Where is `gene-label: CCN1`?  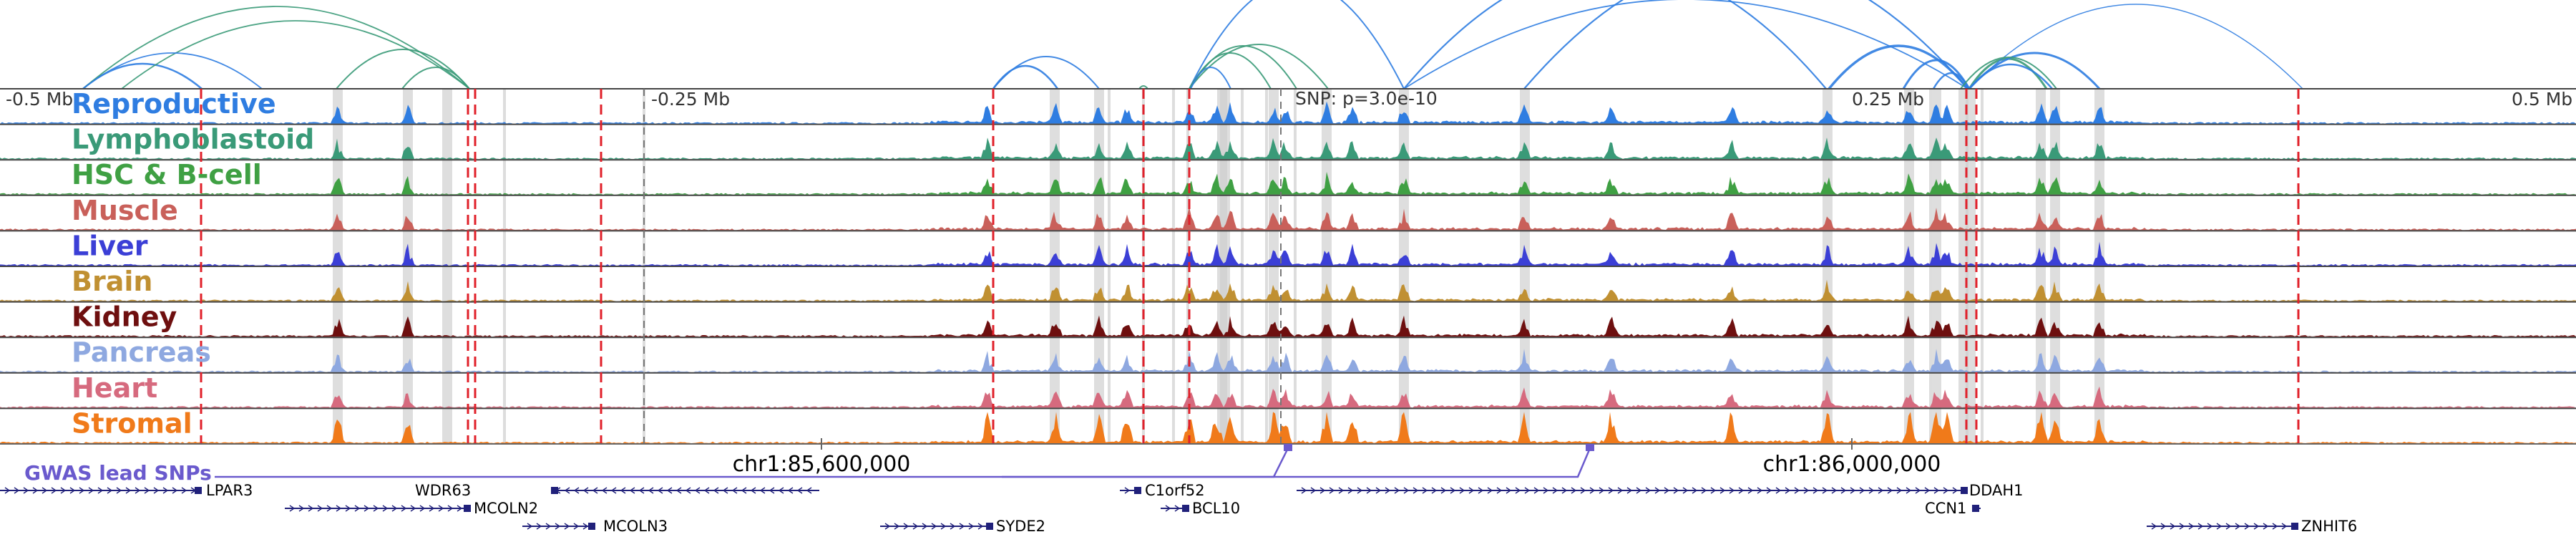
gene-label: CCN1 is located at coordinates (1945, 508).